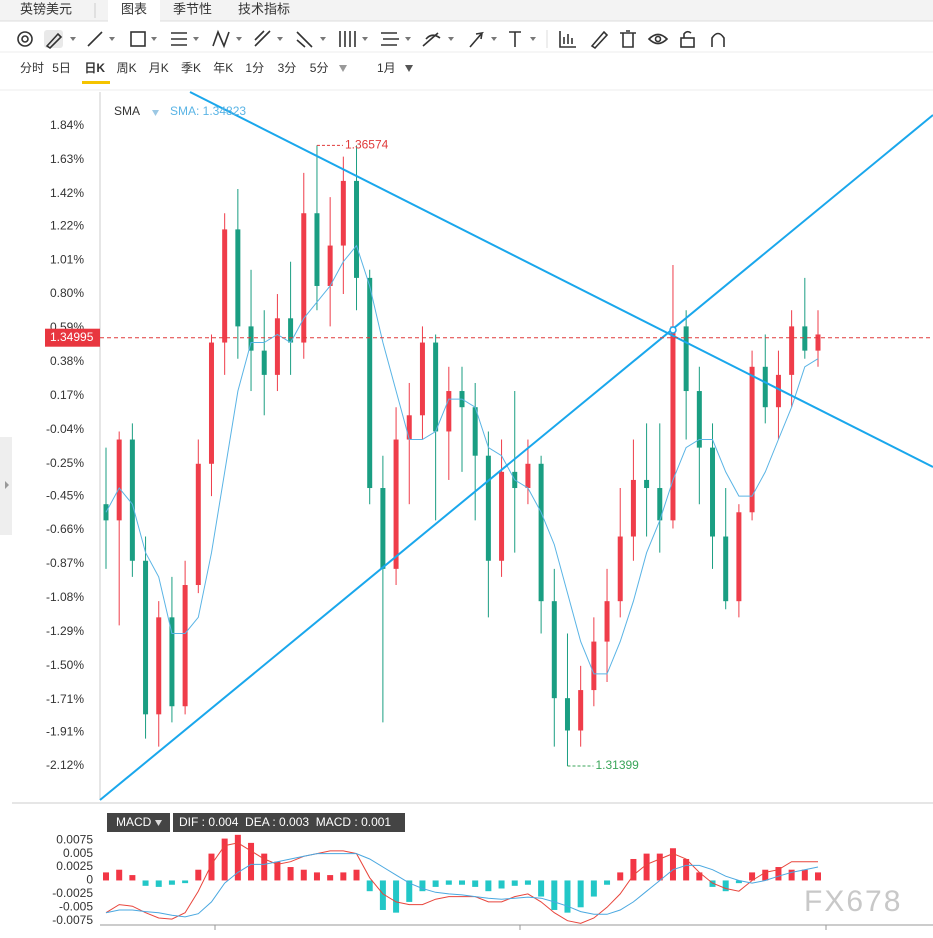 This screenshot has width=933, height=938. Describe the element at coordinates (617, 765) in the screenshot. I see `low-label: 1.31399` at that location.